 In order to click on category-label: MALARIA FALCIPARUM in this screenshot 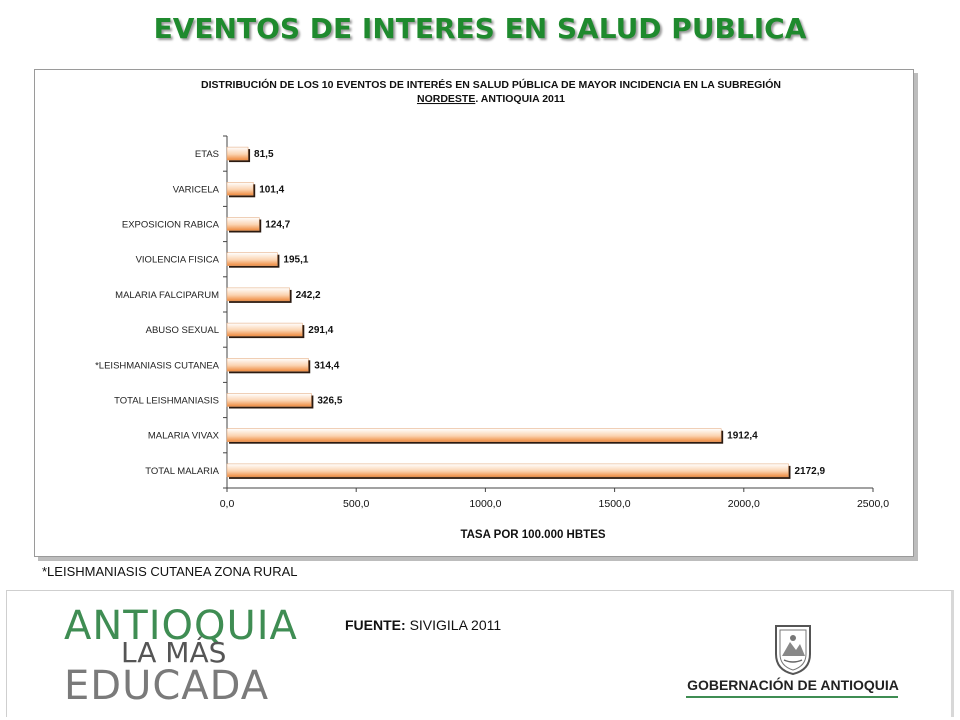, I will do `click(167, 295)`.